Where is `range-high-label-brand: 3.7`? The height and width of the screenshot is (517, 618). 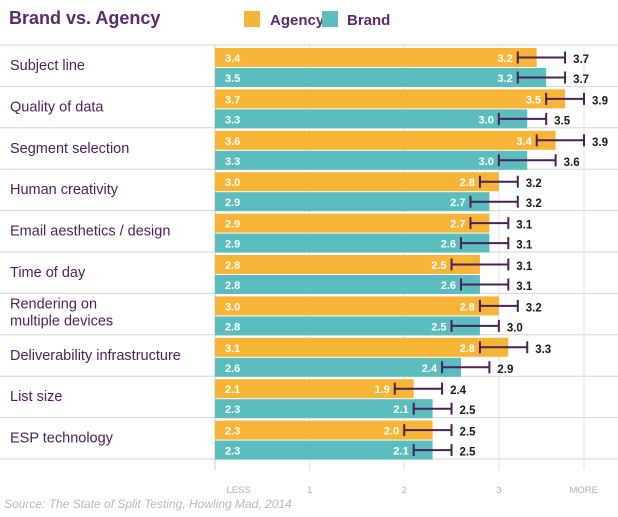 range-high-label-brand: 3.7 is located at coordinates (581, 80).